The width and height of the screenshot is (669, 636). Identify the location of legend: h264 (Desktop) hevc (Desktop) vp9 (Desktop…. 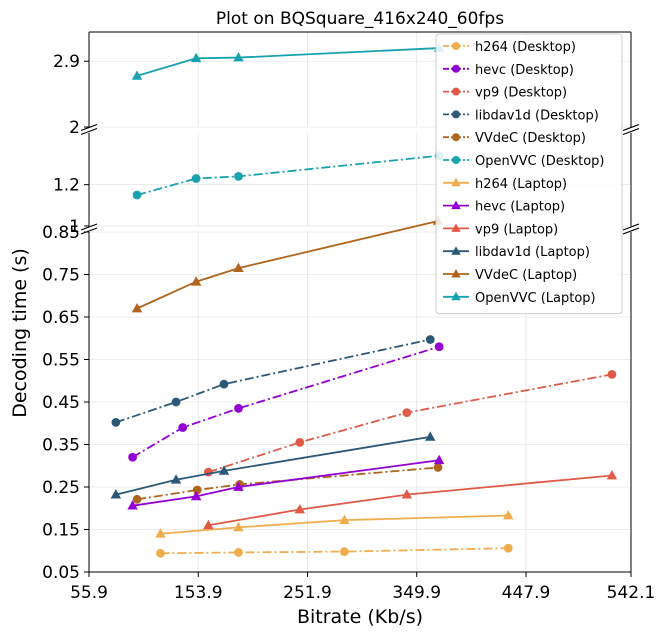
(529, 174).